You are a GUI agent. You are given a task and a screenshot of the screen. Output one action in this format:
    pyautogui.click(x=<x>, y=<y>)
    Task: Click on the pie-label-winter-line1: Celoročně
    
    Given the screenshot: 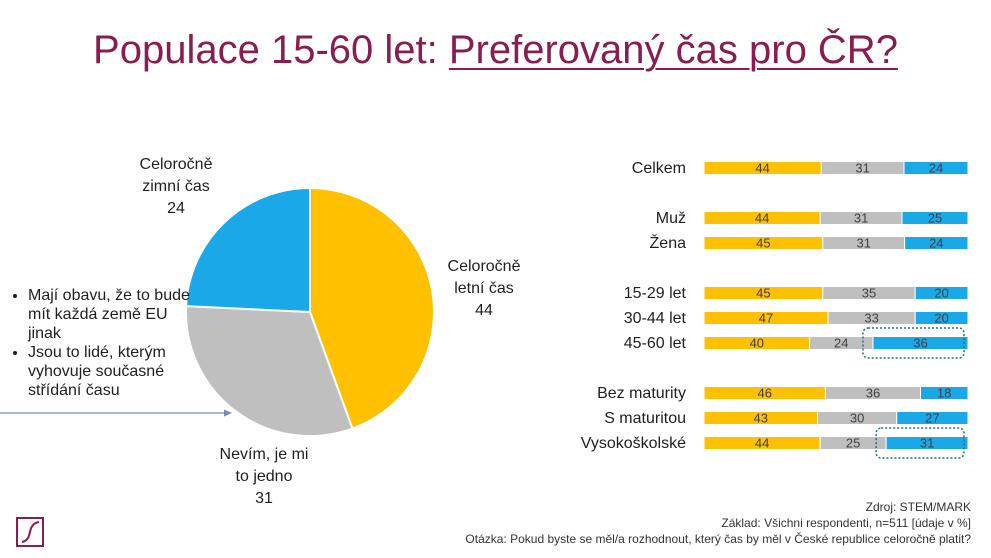 What is the action you would take?
    pyautogui.click(x=176, y=164)
    